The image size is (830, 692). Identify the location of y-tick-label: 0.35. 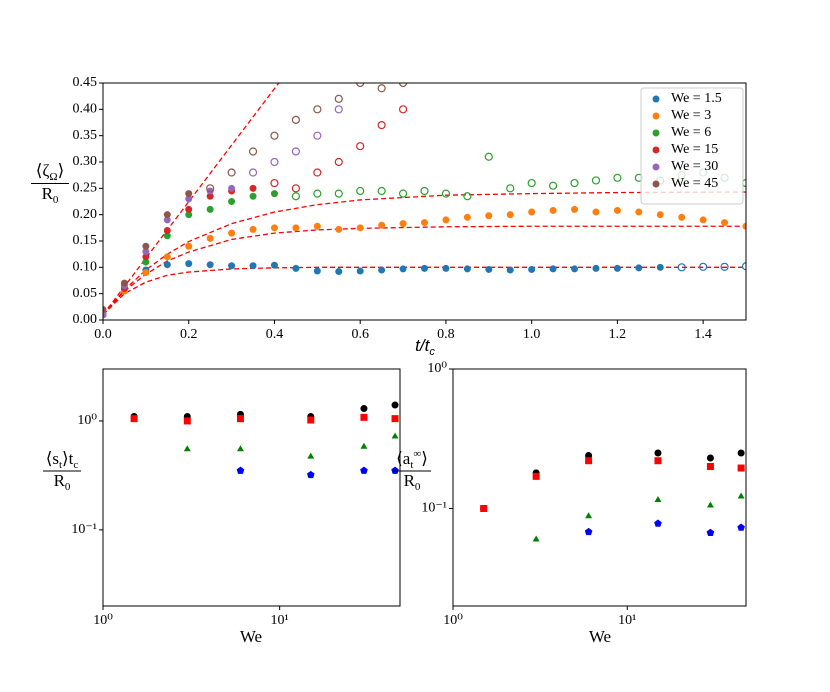
(85, 135).